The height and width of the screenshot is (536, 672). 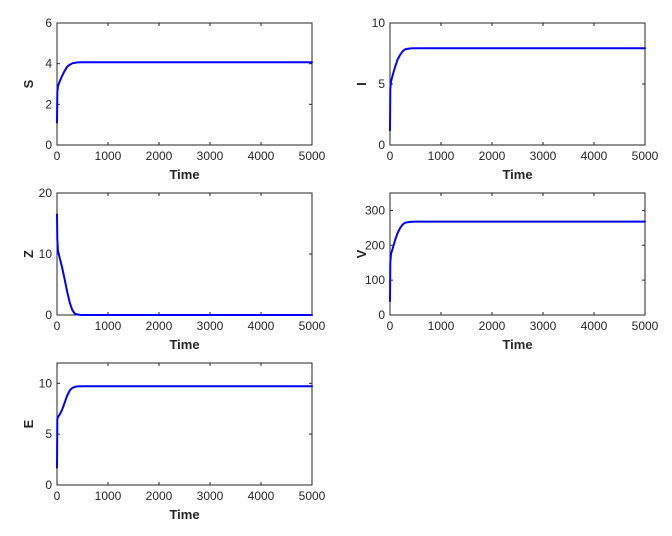 I want to click on y-axis-label: Z, so click(x=28, y=254).